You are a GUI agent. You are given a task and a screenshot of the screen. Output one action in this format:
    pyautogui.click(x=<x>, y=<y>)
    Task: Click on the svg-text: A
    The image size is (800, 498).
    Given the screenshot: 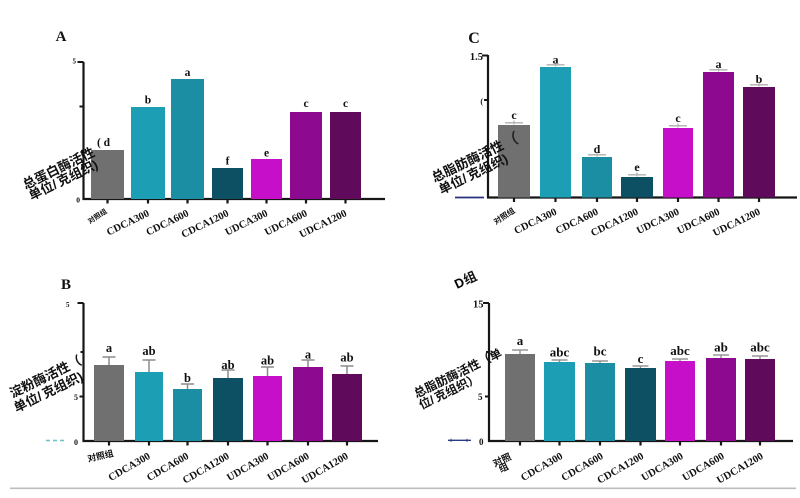 What is the action you would take?
    pyautogui.click(x=61, y=37)
    